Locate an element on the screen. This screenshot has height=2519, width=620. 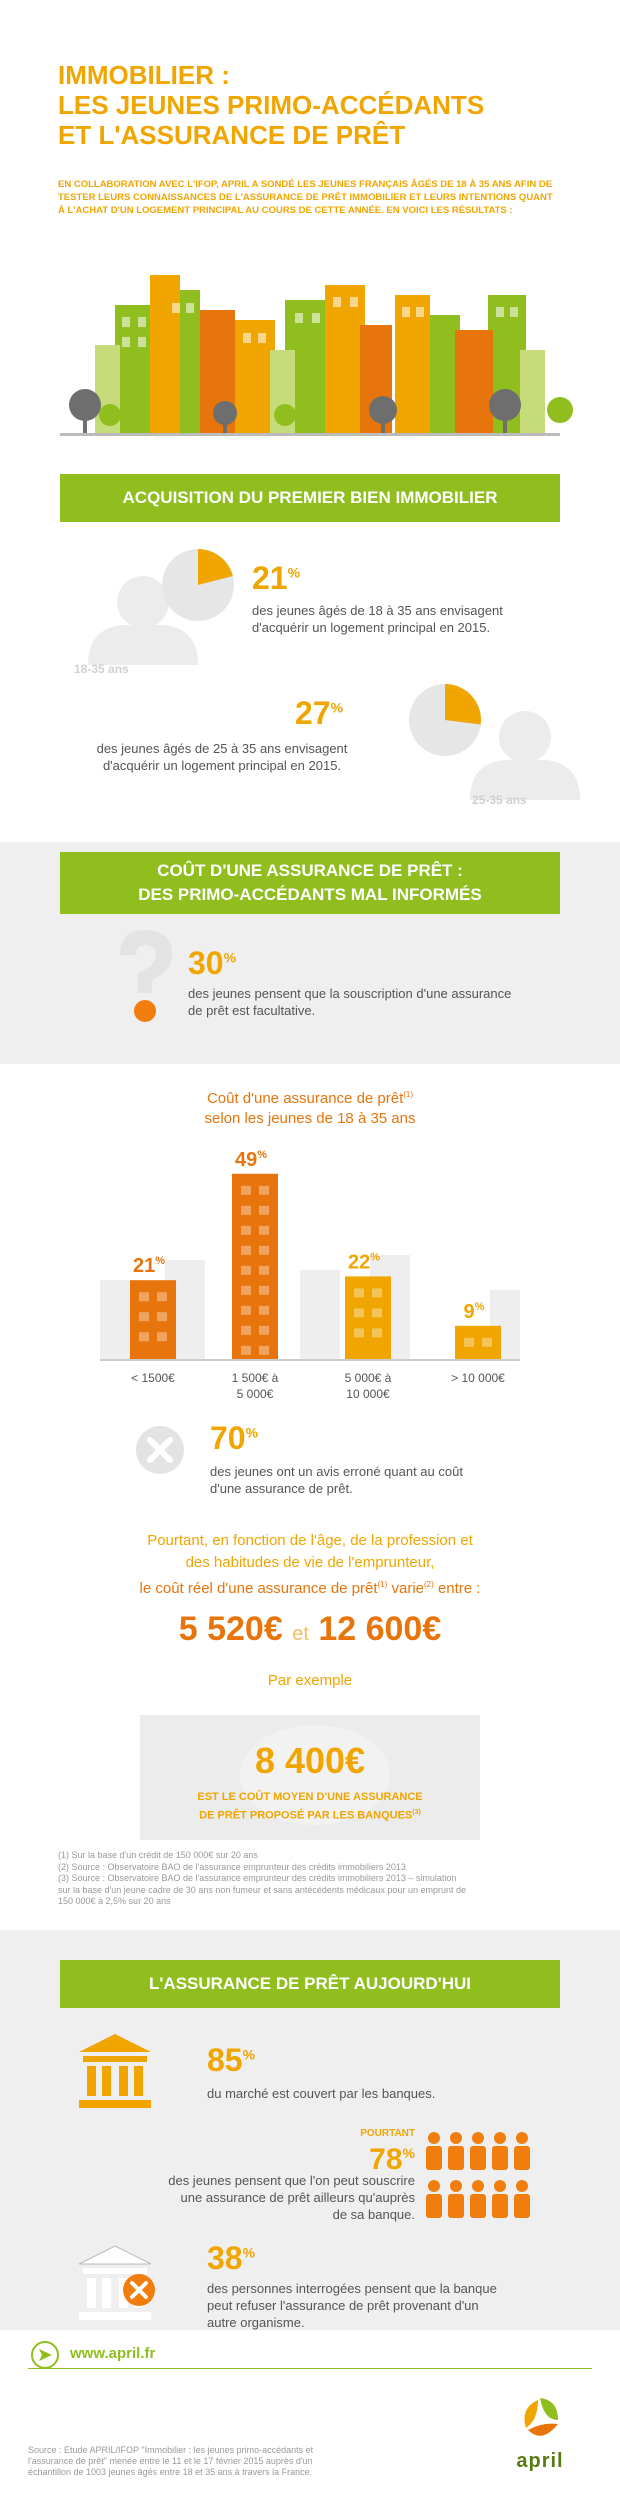
stat-number: 21 is located at coordinates (270, 578).